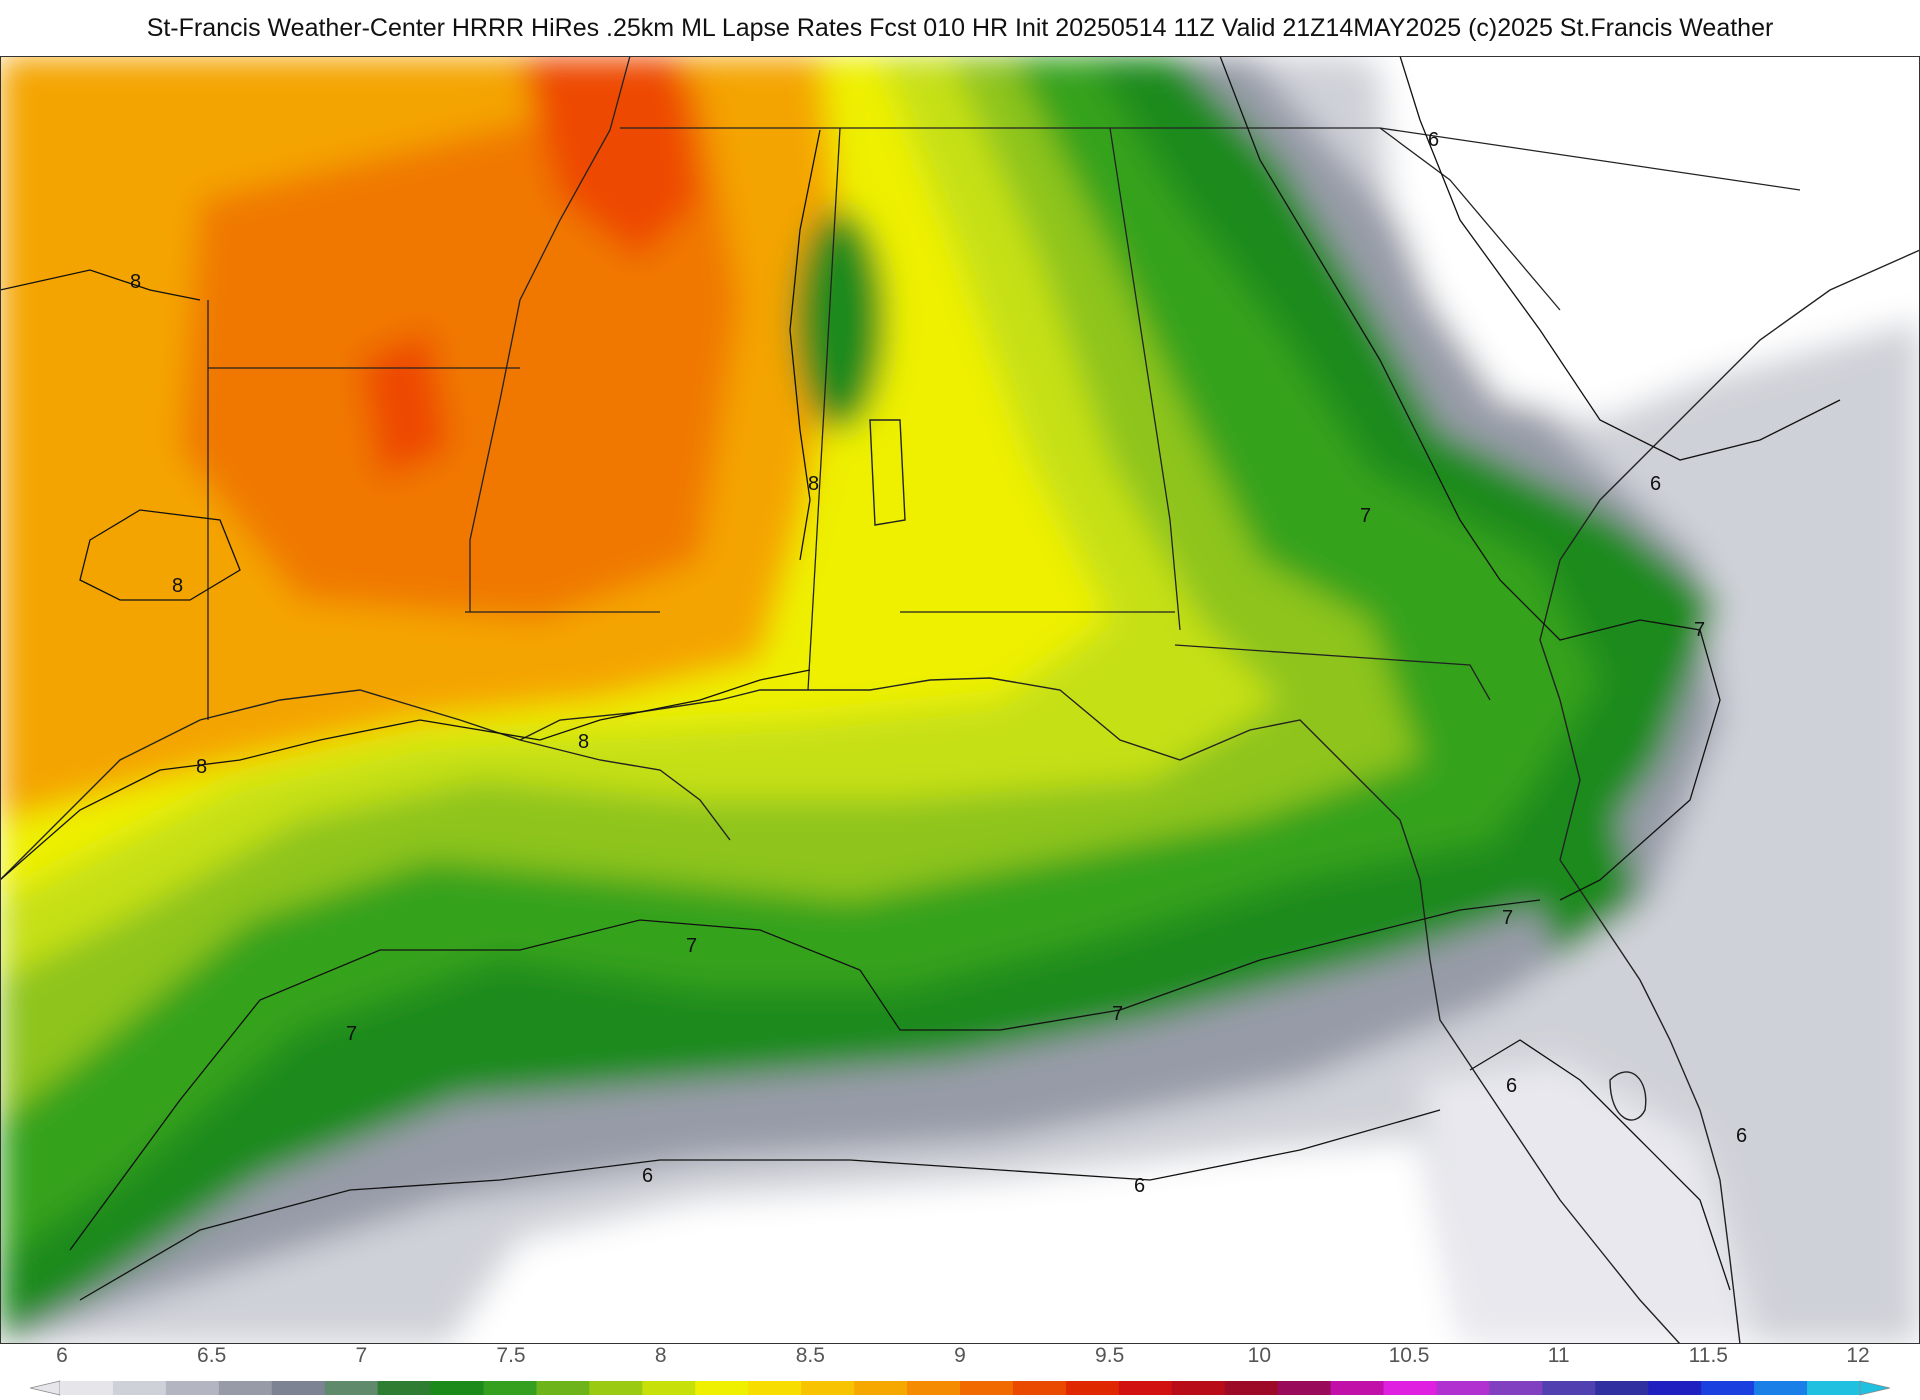  I want to click on legend-tick-label: 10.5, so click(1409, 1355).